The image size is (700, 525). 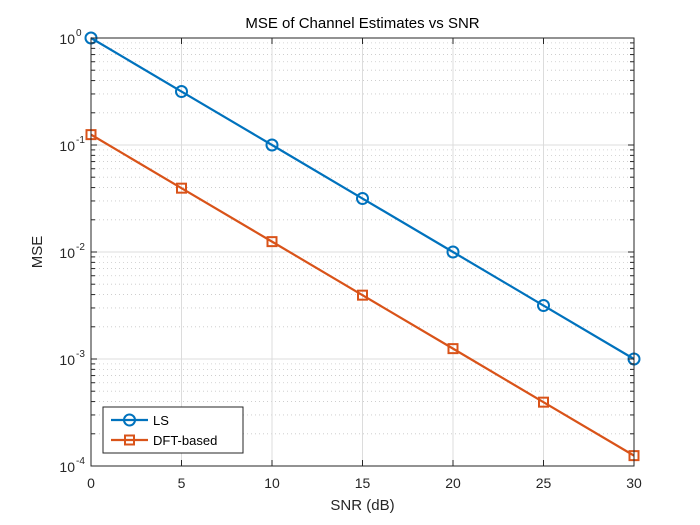 What do you see at coordinates (79, 33) in the screenshot?
I see `y-tick-label-exponent: 0` at bounding box center [79, 33].